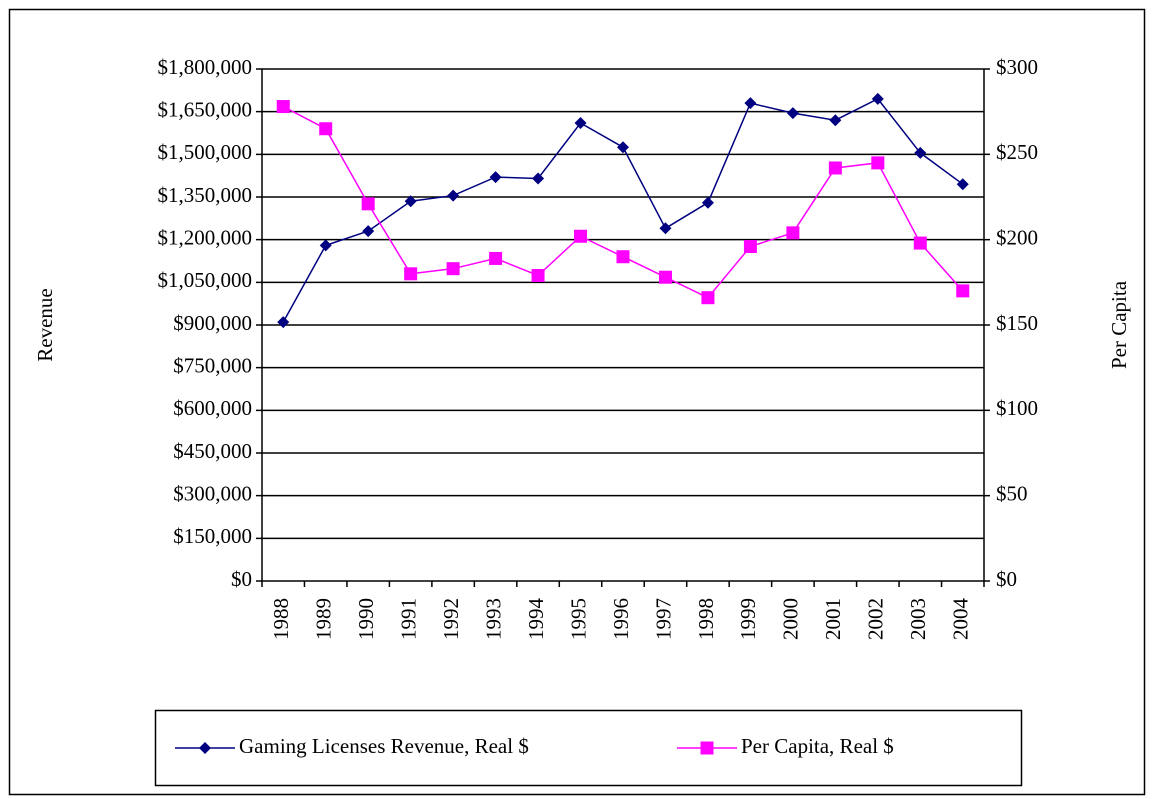 Image resolution: width=1154 pixels, height=799 pixels. I want to click on y-tick-label: $1,200,000, so click(205, 237).